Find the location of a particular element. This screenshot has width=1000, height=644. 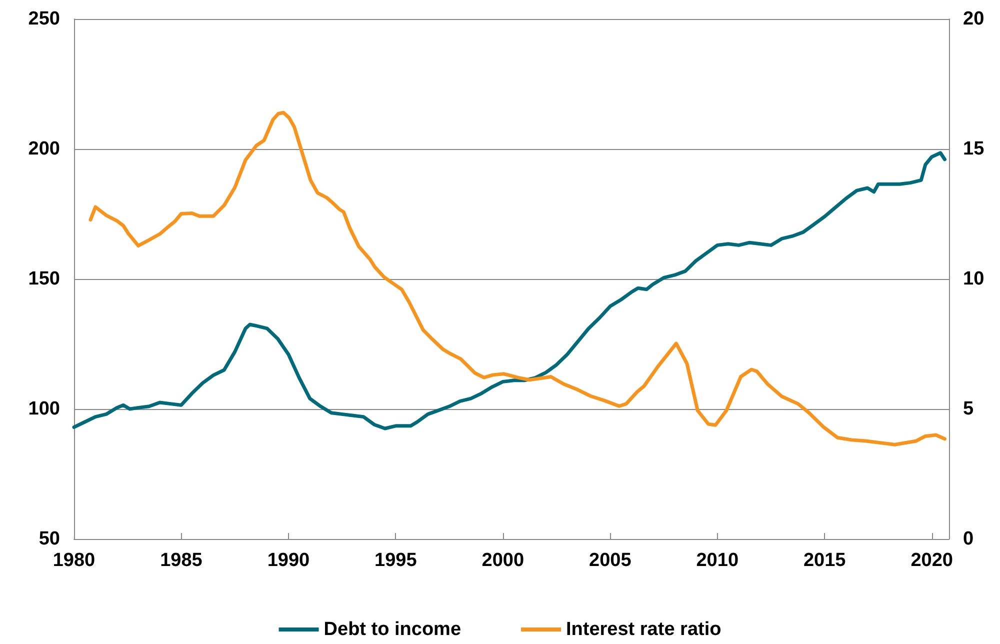

x-tick-label: 2020 is located at coordinates (931, 560).